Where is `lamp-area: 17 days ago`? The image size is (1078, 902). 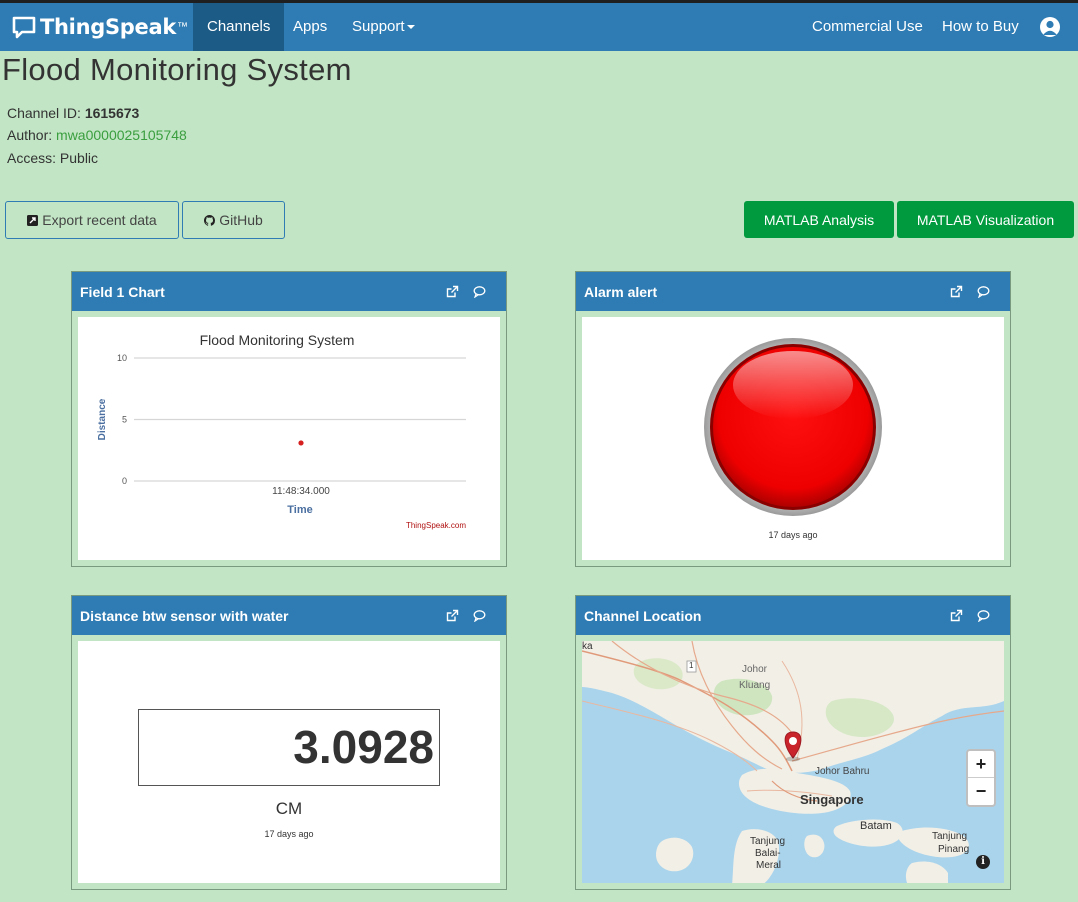
lamp-area: 17 days ago is located at coordinates (793, 438).